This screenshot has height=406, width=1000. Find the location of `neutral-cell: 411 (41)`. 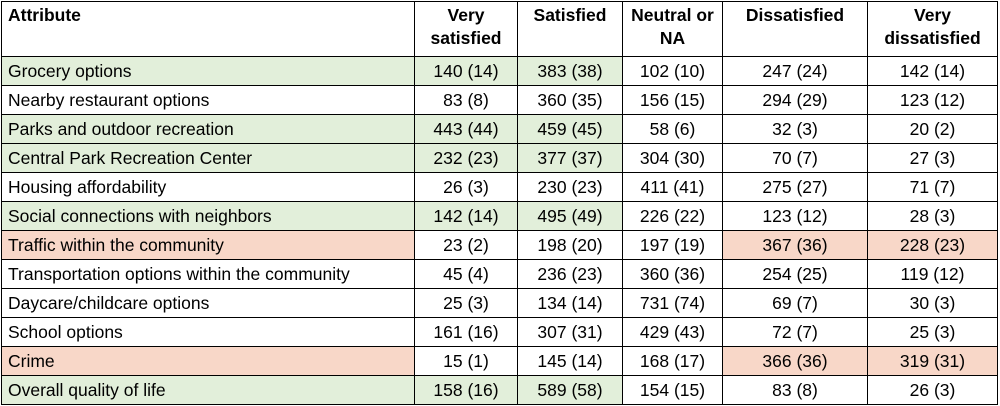

neutral-cell: 411 (41) is located at coordinates (672, 187).